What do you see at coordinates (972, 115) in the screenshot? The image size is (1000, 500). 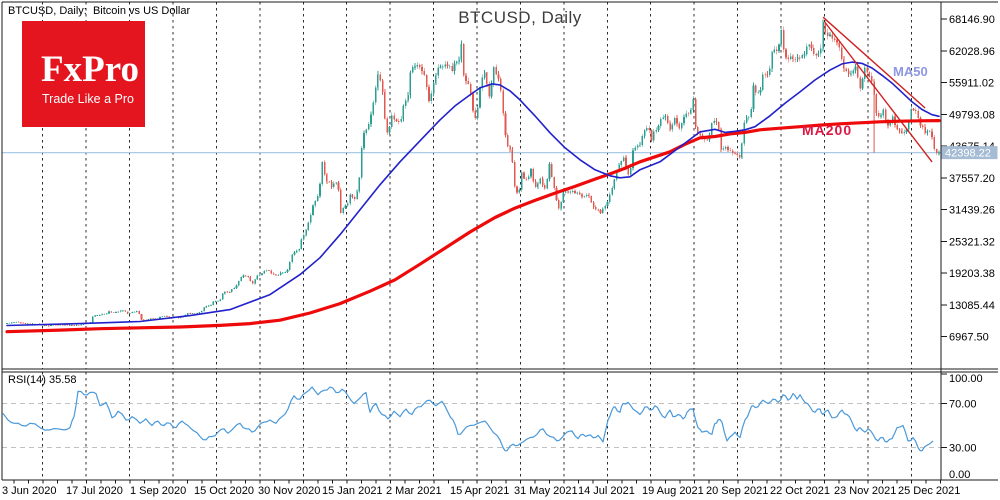 I see `svg-text: 49793.08` at bounding box center [972, 115].